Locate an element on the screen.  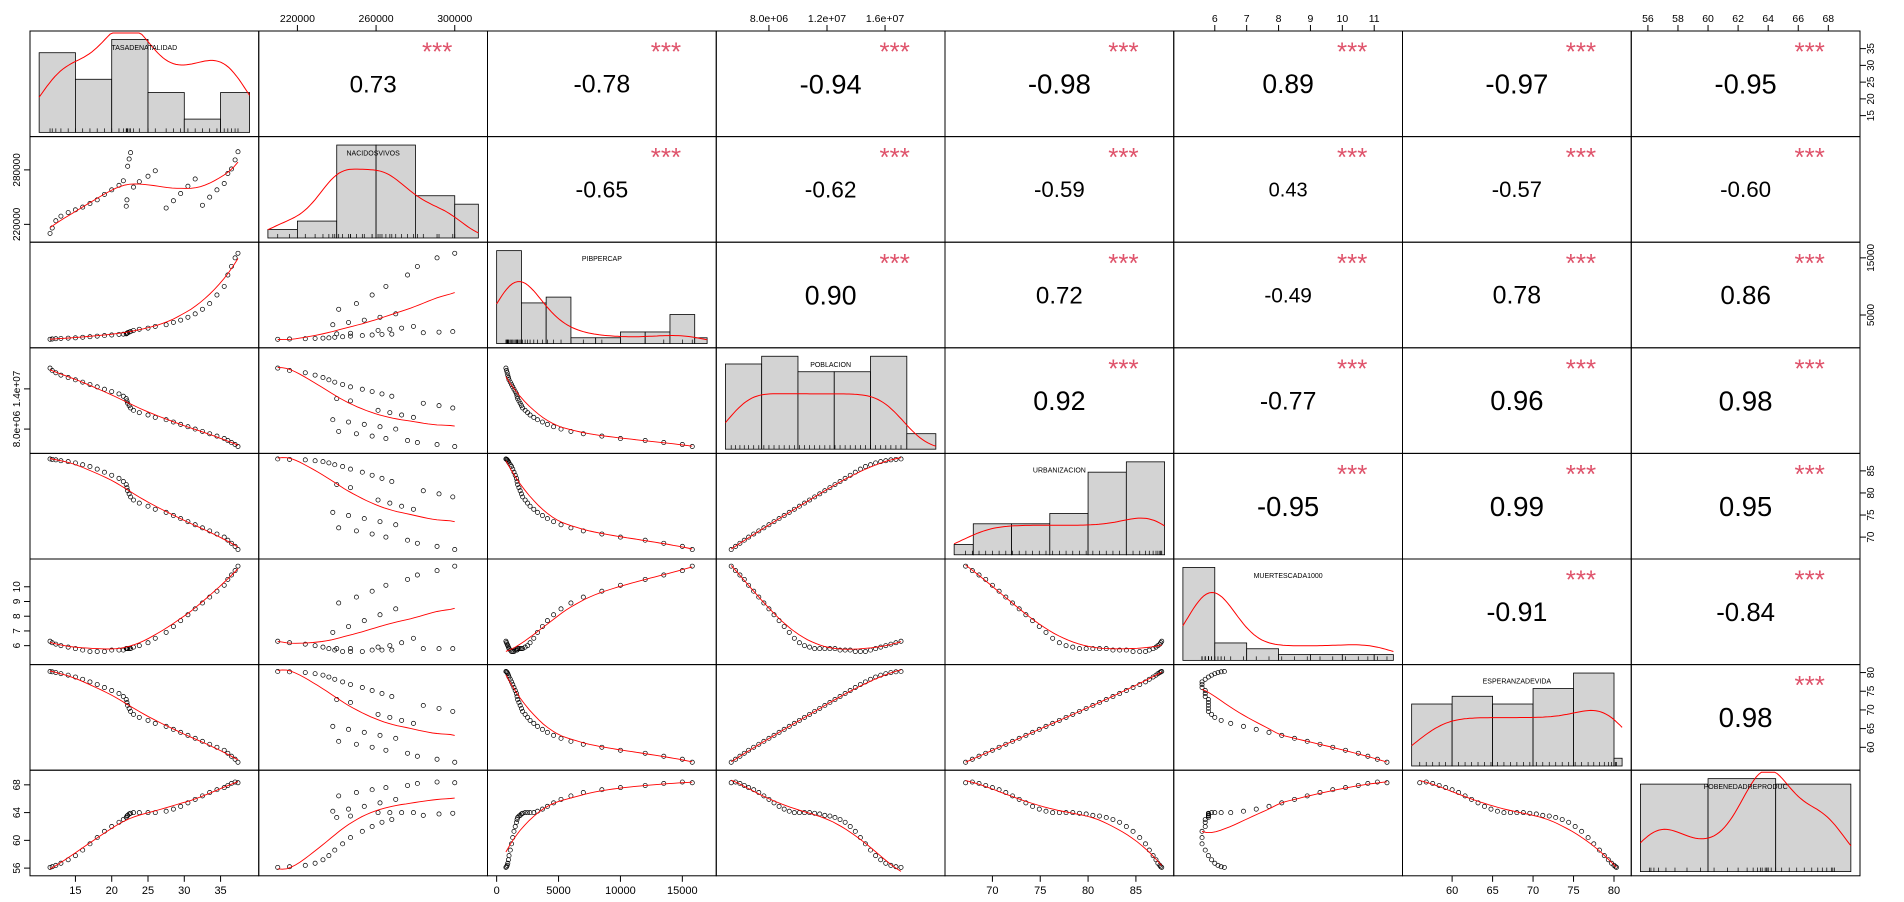
panel-muertescada1000-vs-muertescada1000: MUERTESCADA1000 is located at coordinates (1288, 614).